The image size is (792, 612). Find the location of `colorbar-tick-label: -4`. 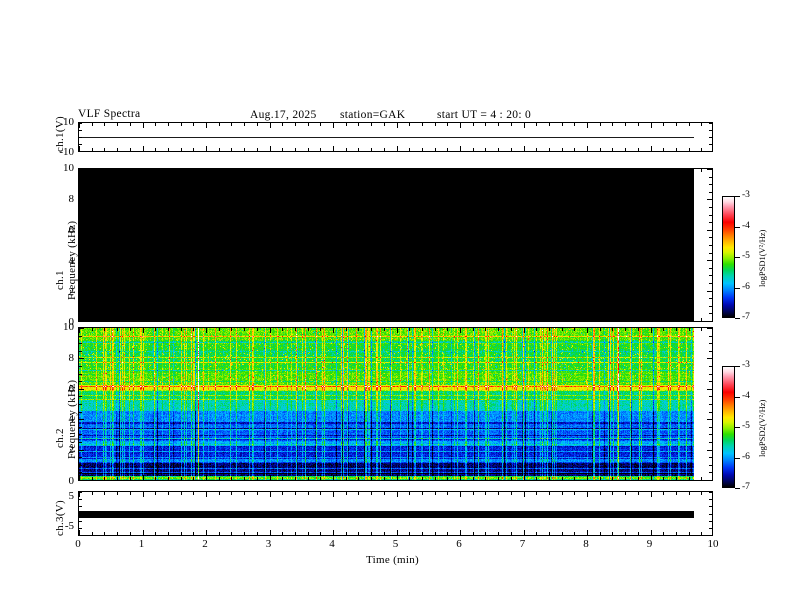

colorbar-tick-label: -4 is located at coordinates (746, 226).